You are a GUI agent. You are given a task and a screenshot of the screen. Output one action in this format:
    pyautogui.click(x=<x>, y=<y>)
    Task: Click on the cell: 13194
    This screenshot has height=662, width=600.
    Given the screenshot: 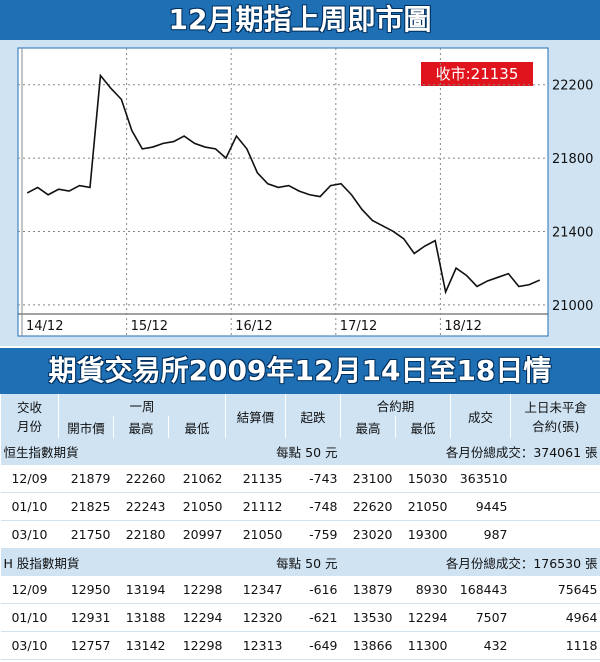 What is the action you would take?
    pyautogui.click(x=141, y=590)
    